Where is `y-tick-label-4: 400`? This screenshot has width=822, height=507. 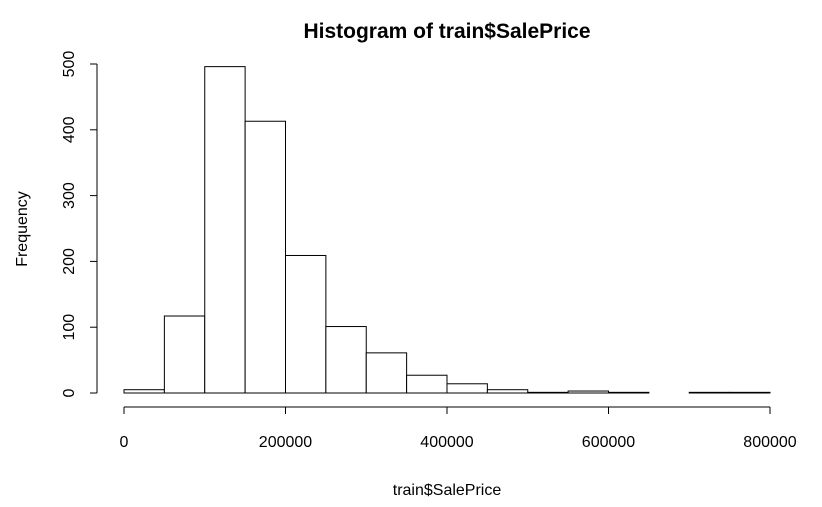
y-tick-label-4: 400 is located at coordinates (69, 129).